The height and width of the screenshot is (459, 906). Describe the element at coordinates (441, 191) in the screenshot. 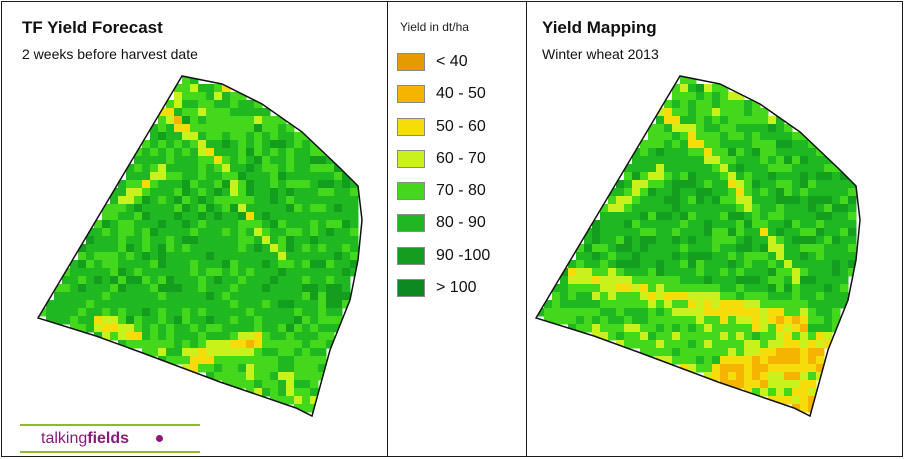

I see `legend-item: 70 - 80` at that location.